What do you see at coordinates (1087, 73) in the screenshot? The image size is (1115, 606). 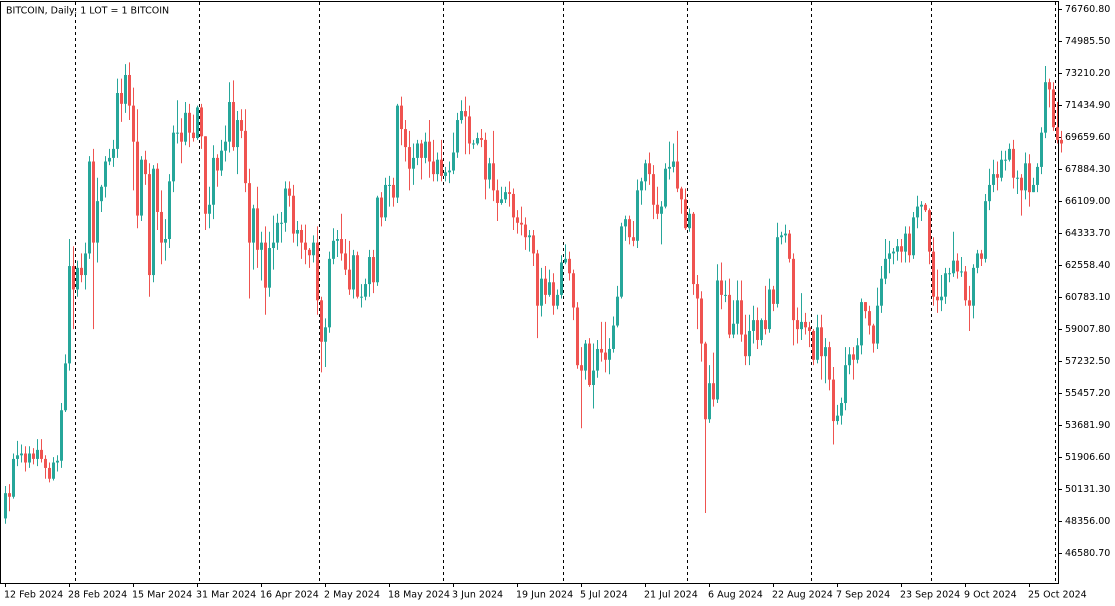 I see `y-tick-label: 73210.20` at bounding box center [1087, 73].